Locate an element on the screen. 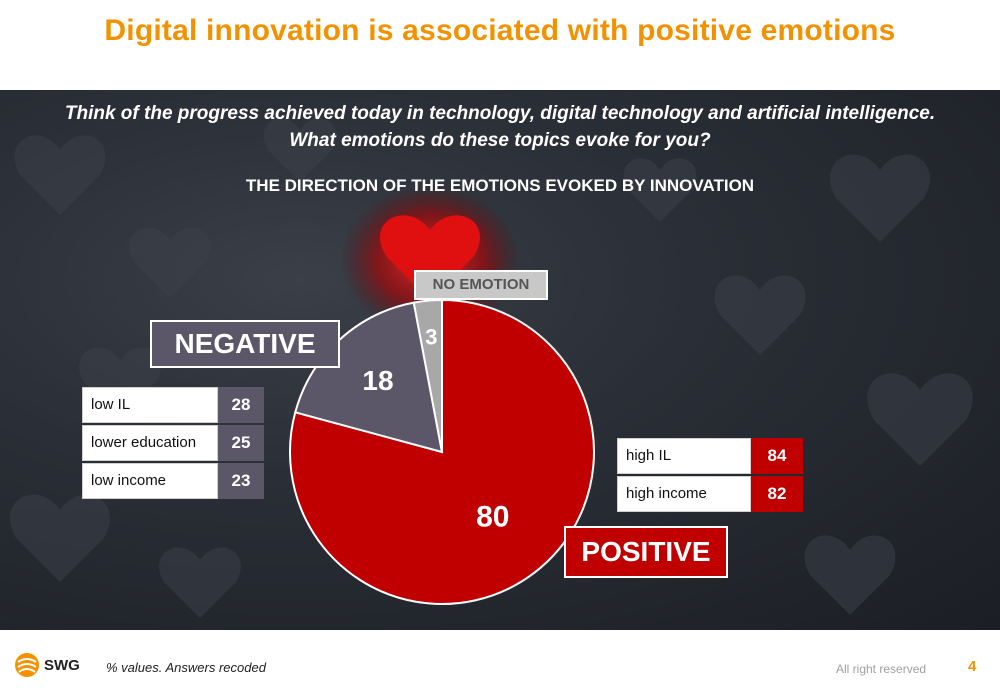 This screenshot has height=693, width=1000. negative-label: NEGATIVE is located at coordinates (245, 344).